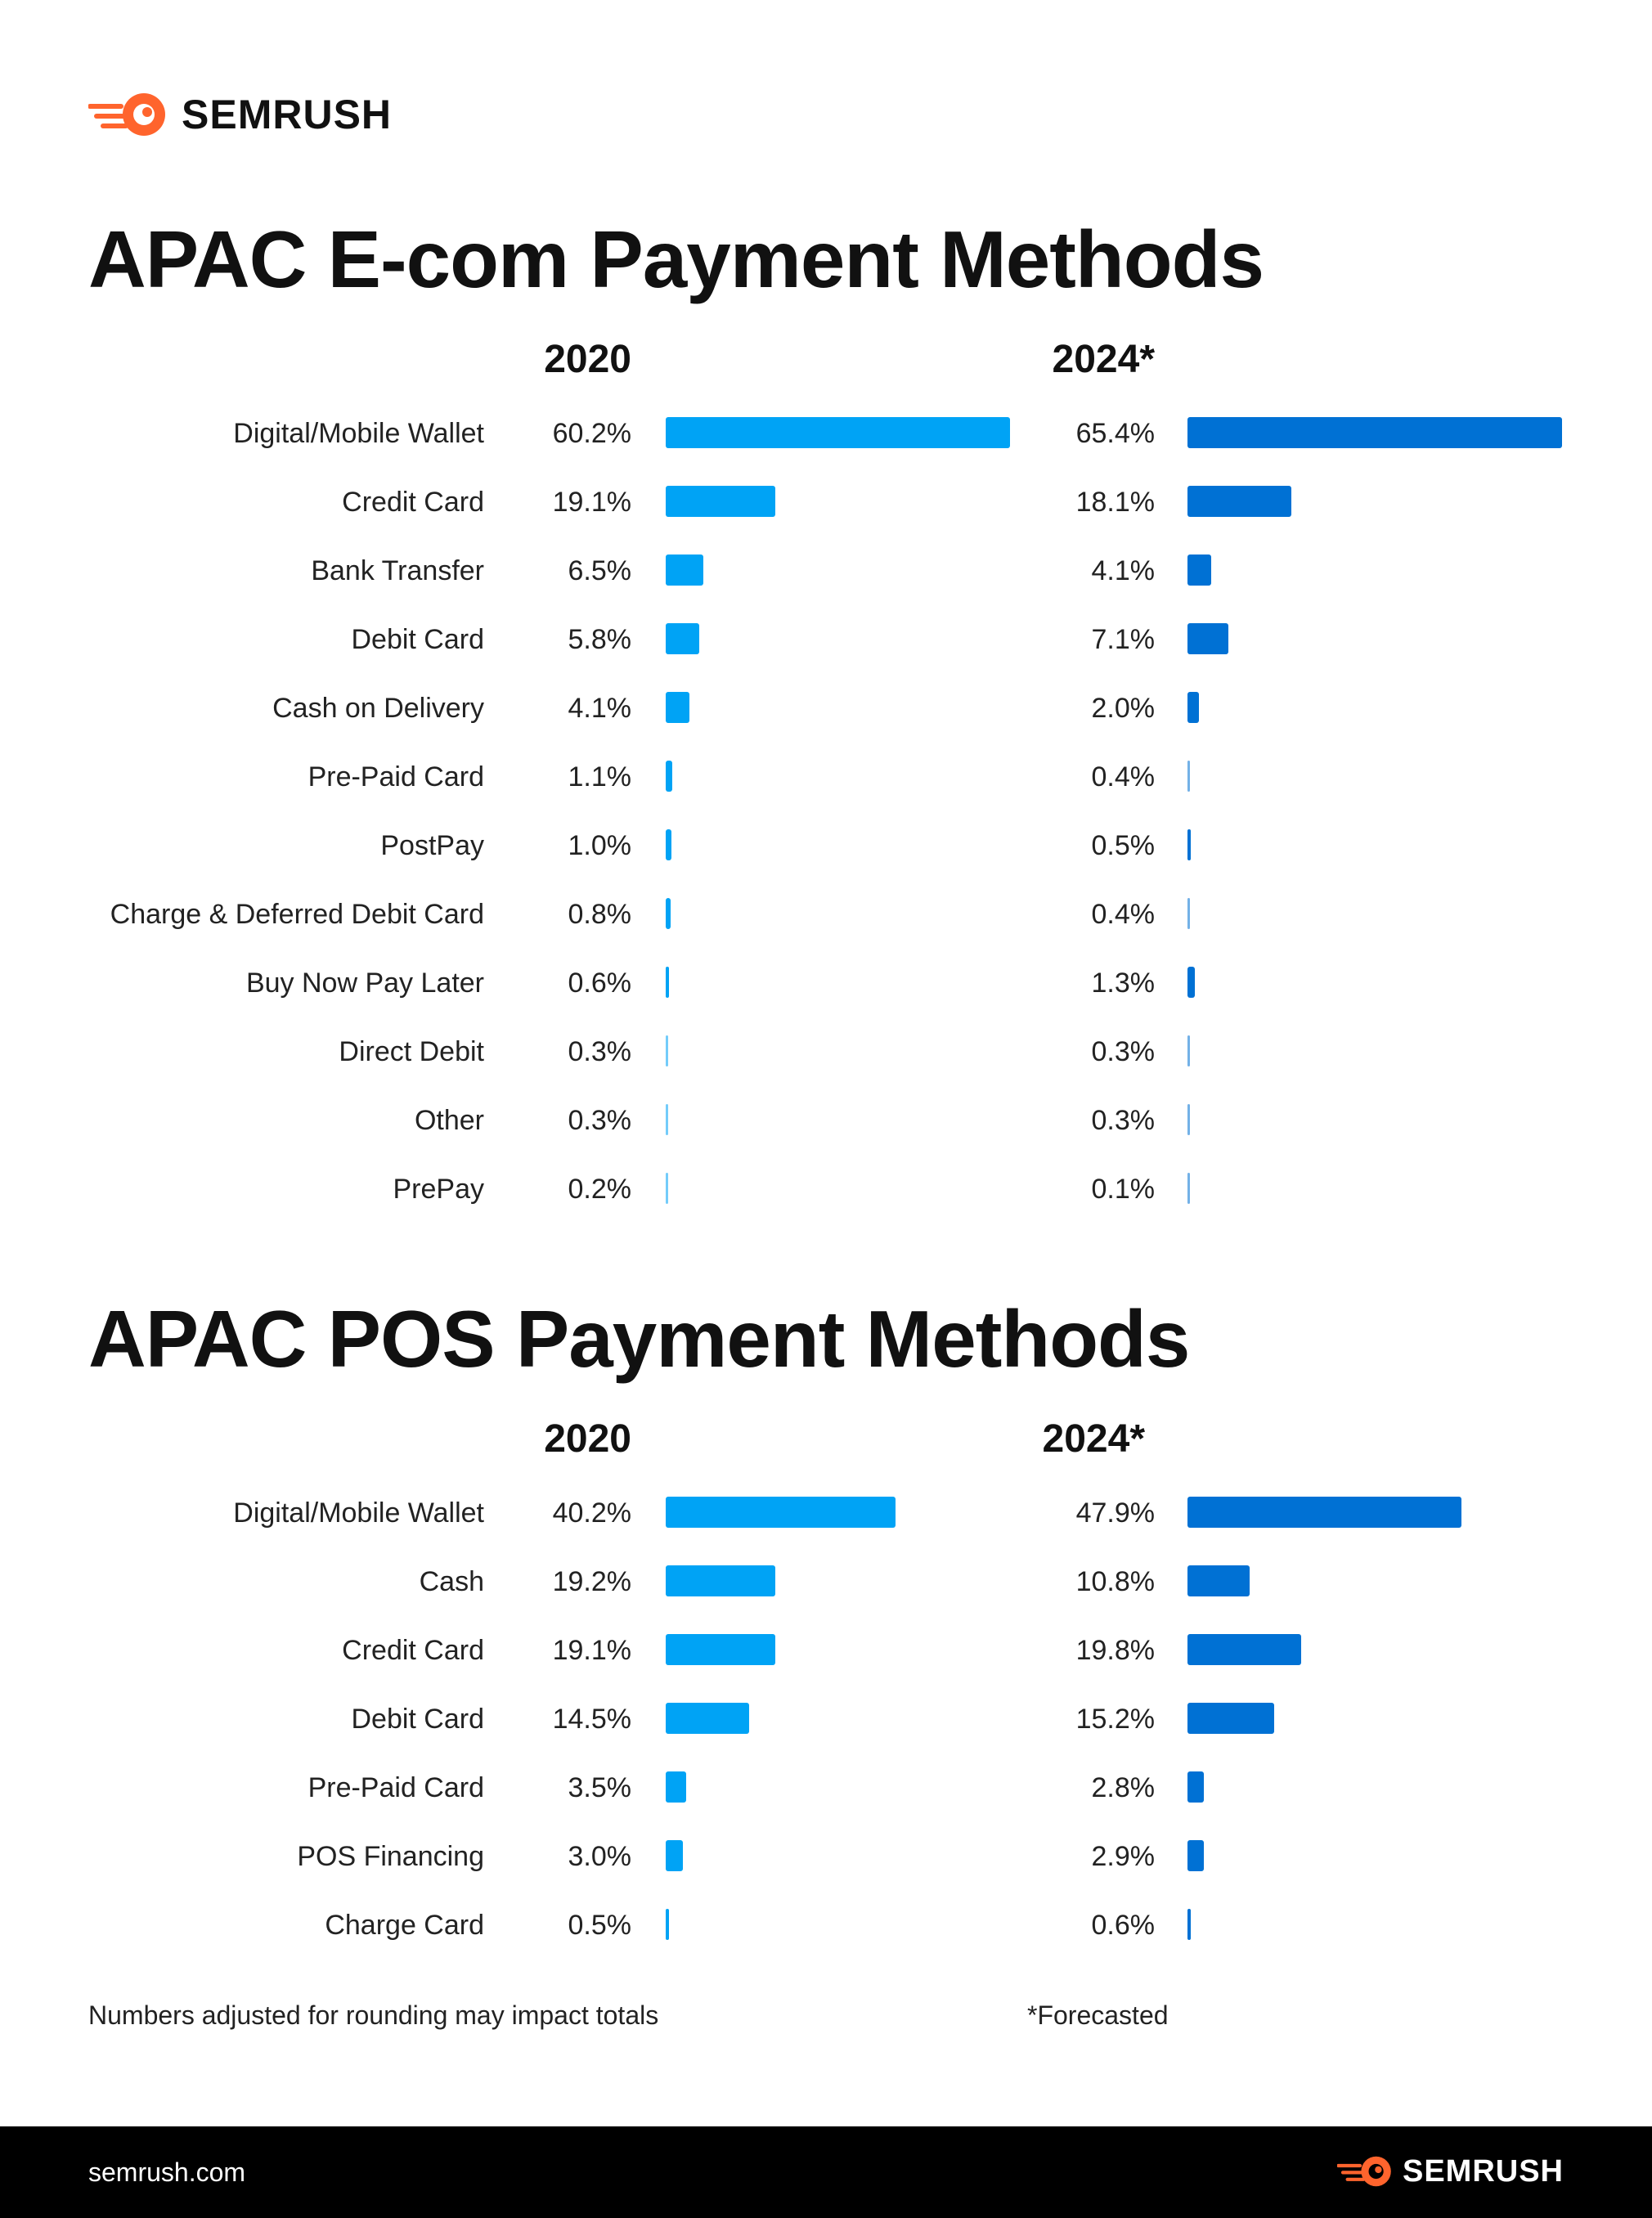 This screenshot has height=2218, width=1652. Describe the element at coordinates (826, 639) in the screenshot. I see `chart-row: Debit Card 5.8% 7.1%` at that location.